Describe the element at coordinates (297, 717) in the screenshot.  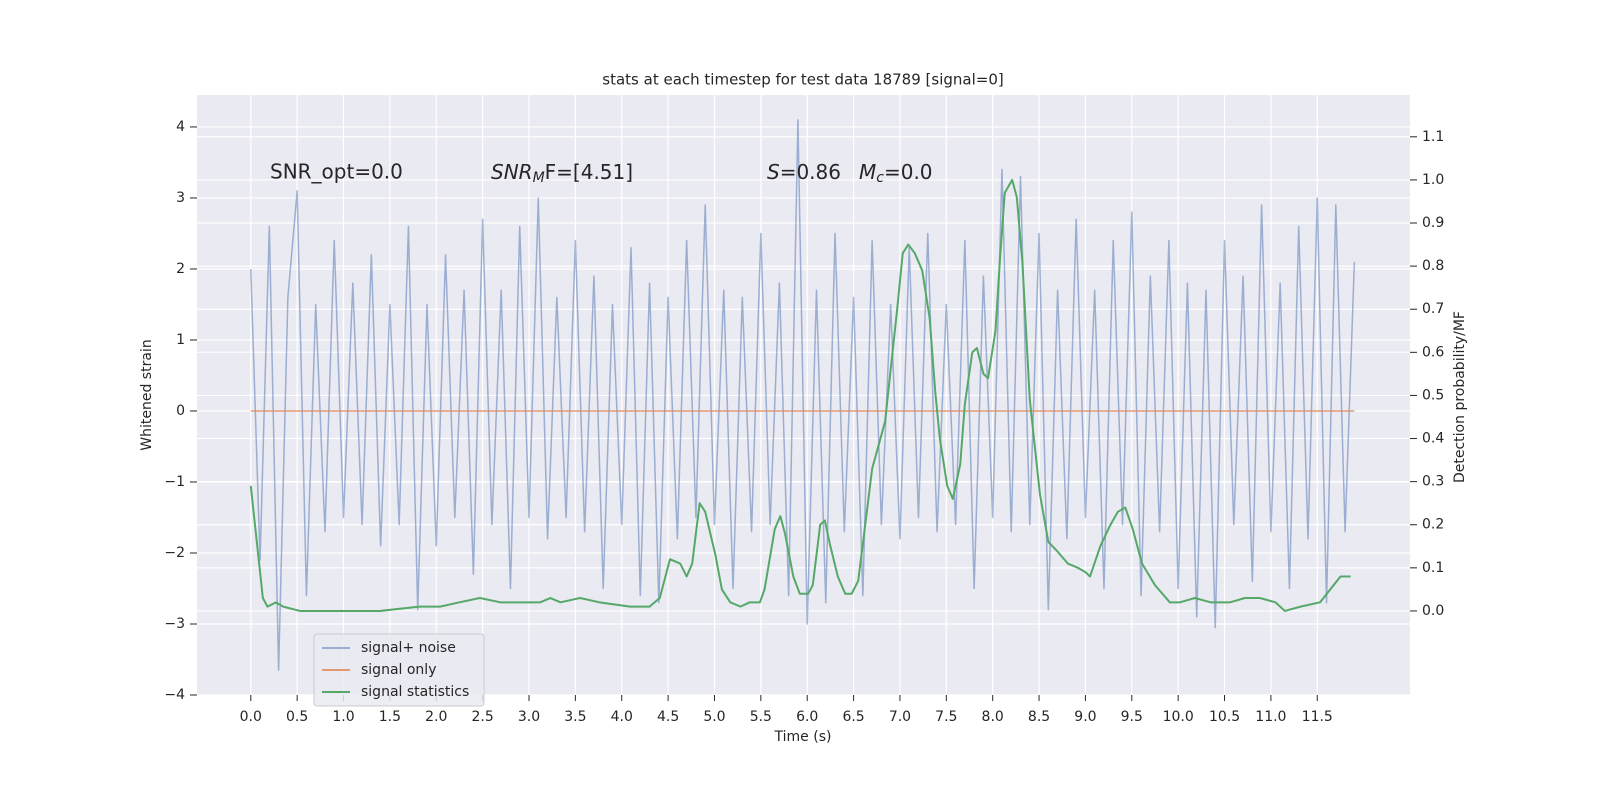
I see `x-tick-label: 0.5` at that location.